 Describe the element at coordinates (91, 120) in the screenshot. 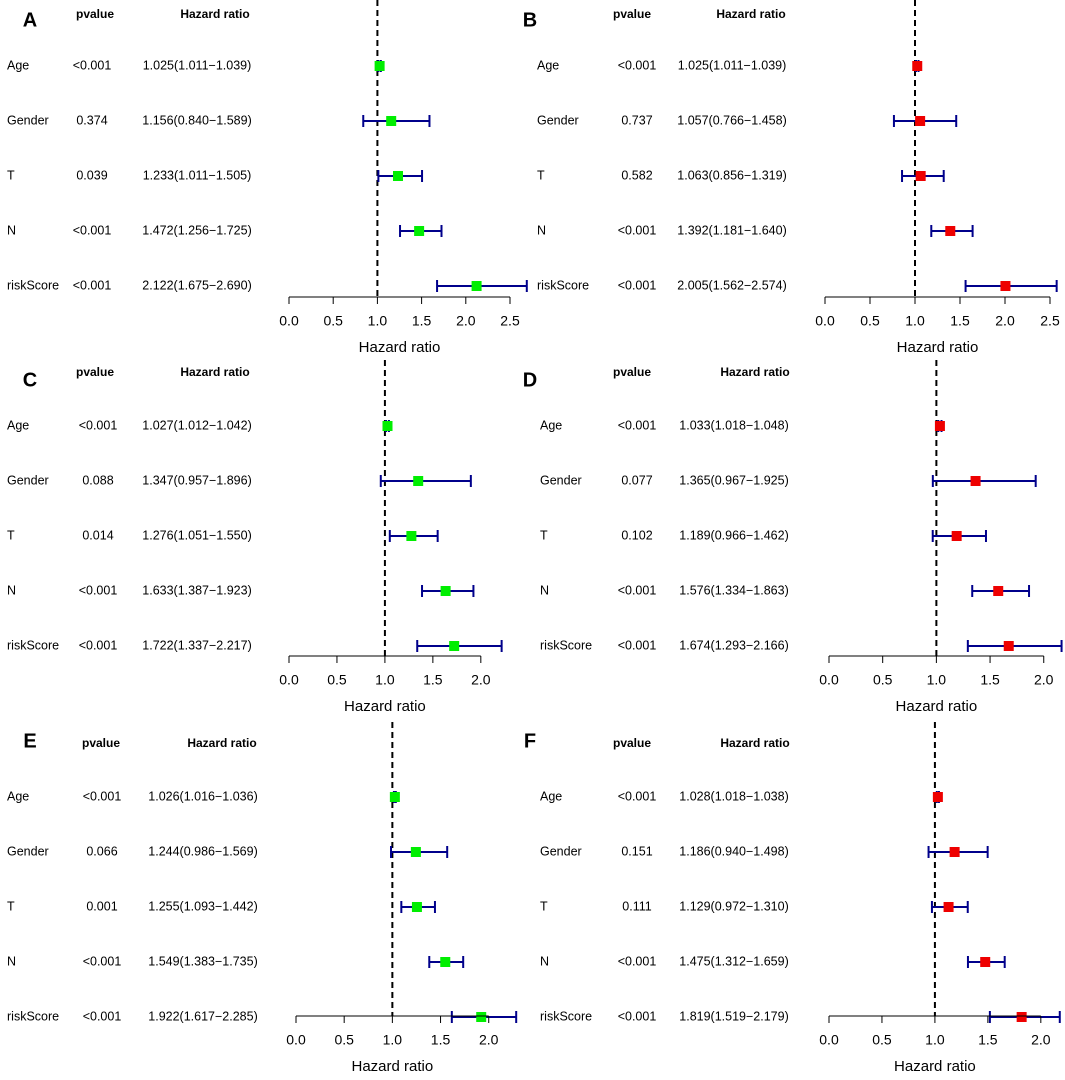

I see `row-pvalue: 0.374` at that location.